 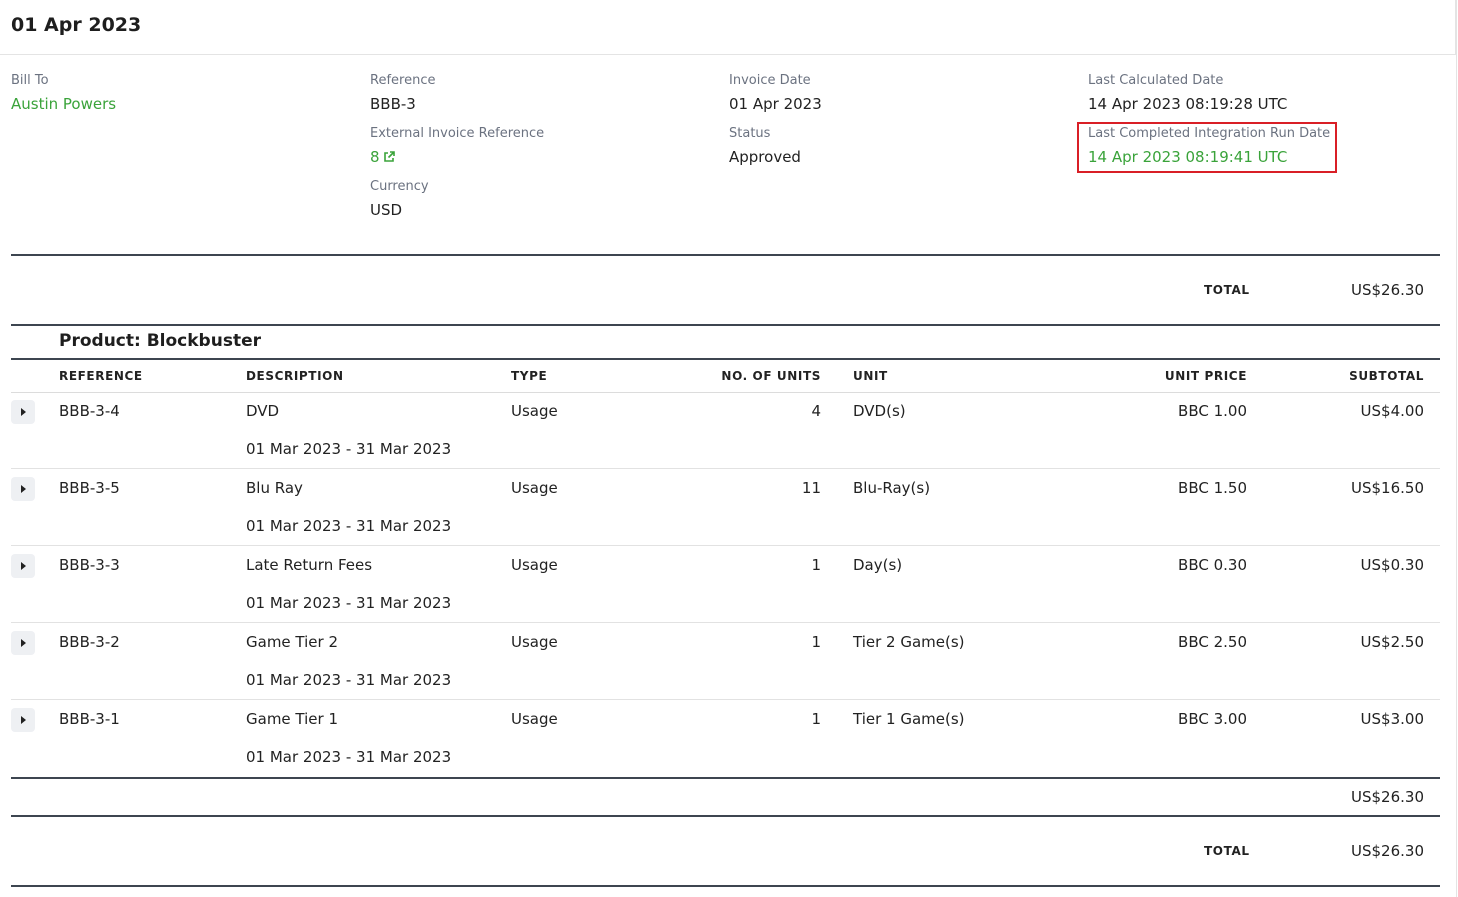 What do you see at coordinates (909, 642) in the screenshot?
I see `row-unit: Tier 2 Game(s)` at bounding box center [909, 642].